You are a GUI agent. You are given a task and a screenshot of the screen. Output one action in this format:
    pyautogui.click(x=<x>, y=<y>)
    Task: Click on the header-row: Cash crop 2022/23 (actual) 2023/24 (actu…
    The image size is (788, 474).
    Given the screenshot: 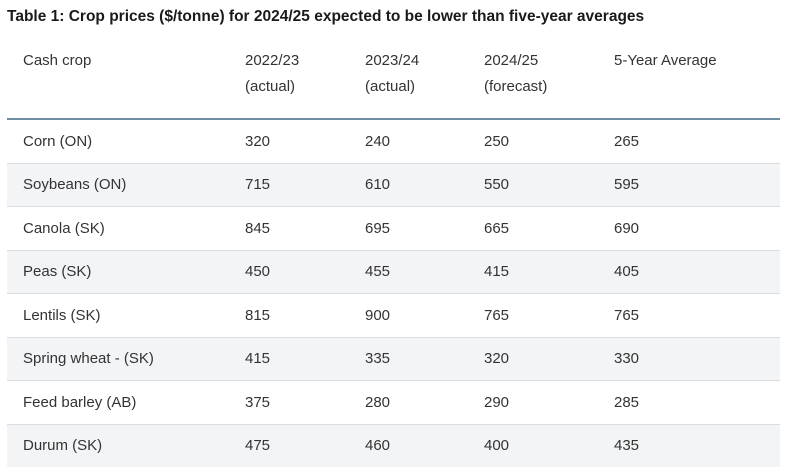 What is the action you would take?
    pyautogui.click(x=393, y=84)
    